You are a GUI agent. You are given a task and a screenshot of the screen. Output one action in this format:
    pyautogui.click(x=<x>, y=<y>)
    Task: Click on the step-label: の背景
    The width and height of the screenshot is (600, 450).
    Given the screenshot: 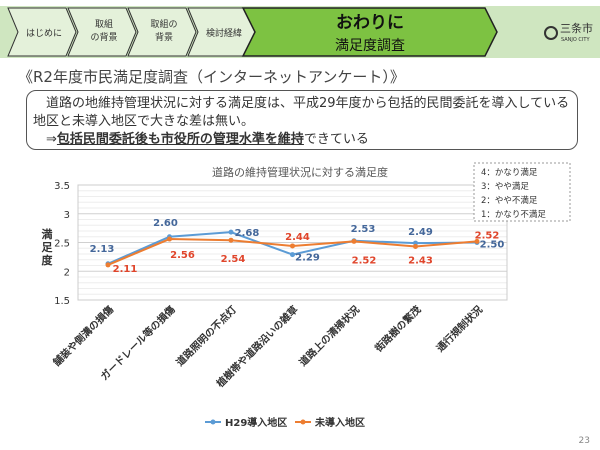 What is the action you would take?
    pyautogui.click(x=103, y=37)
    